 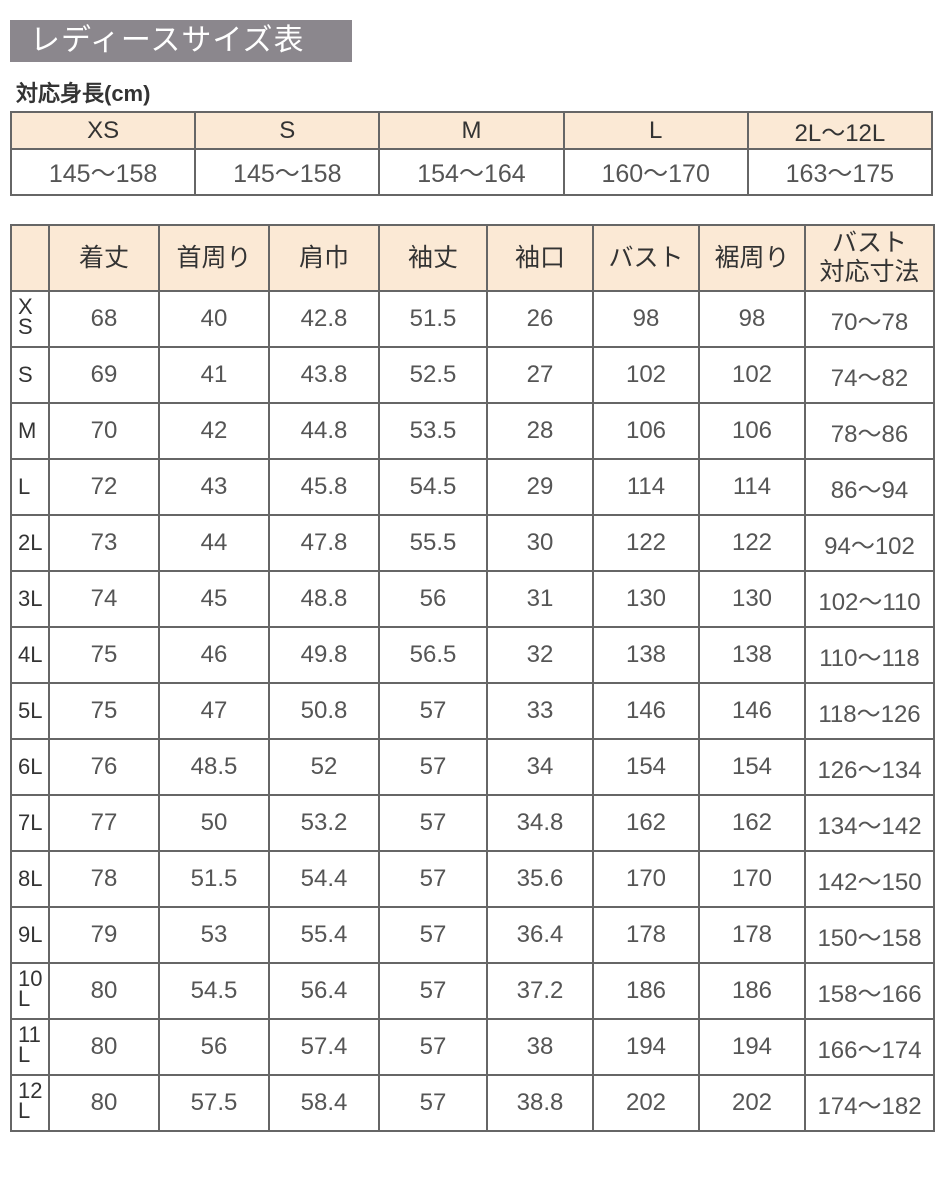 What do you see at coordinates (869, 767) in the screenshot?
I see `measurement-cell: 126〜134` at bounding box center [869, 767].